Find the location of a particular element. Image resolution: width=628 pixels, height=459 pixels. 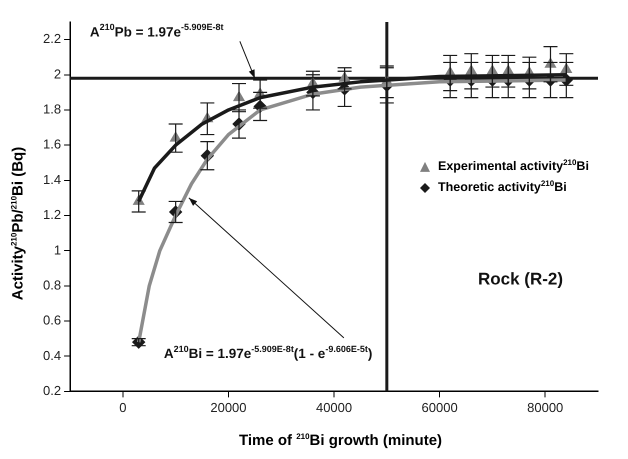

annotation: Rock (R-2) is located at coordinates (521, 278).